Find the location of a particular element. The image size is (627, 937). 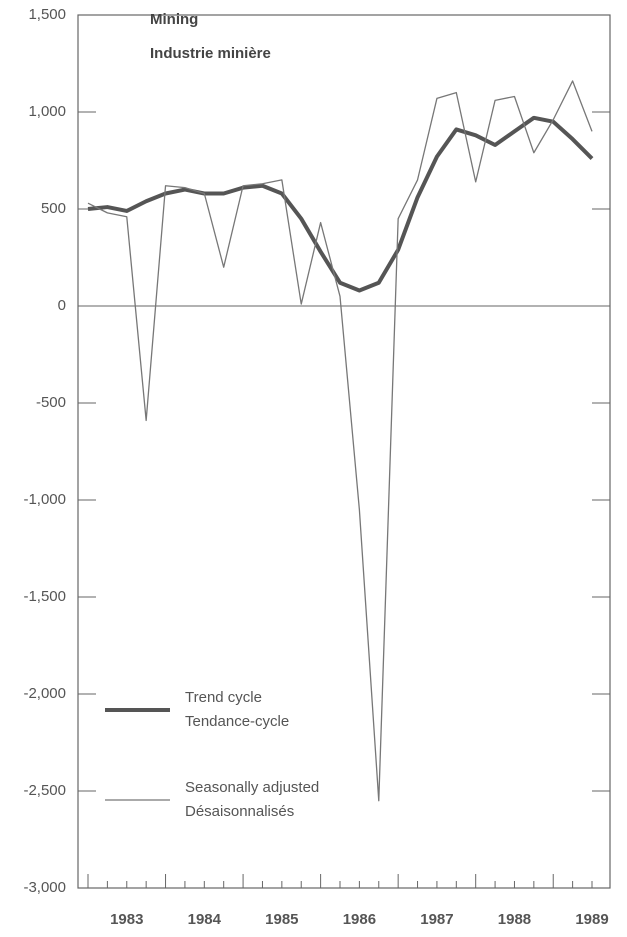

x-tick-label: 1989 is located at coordinates (591, 919).